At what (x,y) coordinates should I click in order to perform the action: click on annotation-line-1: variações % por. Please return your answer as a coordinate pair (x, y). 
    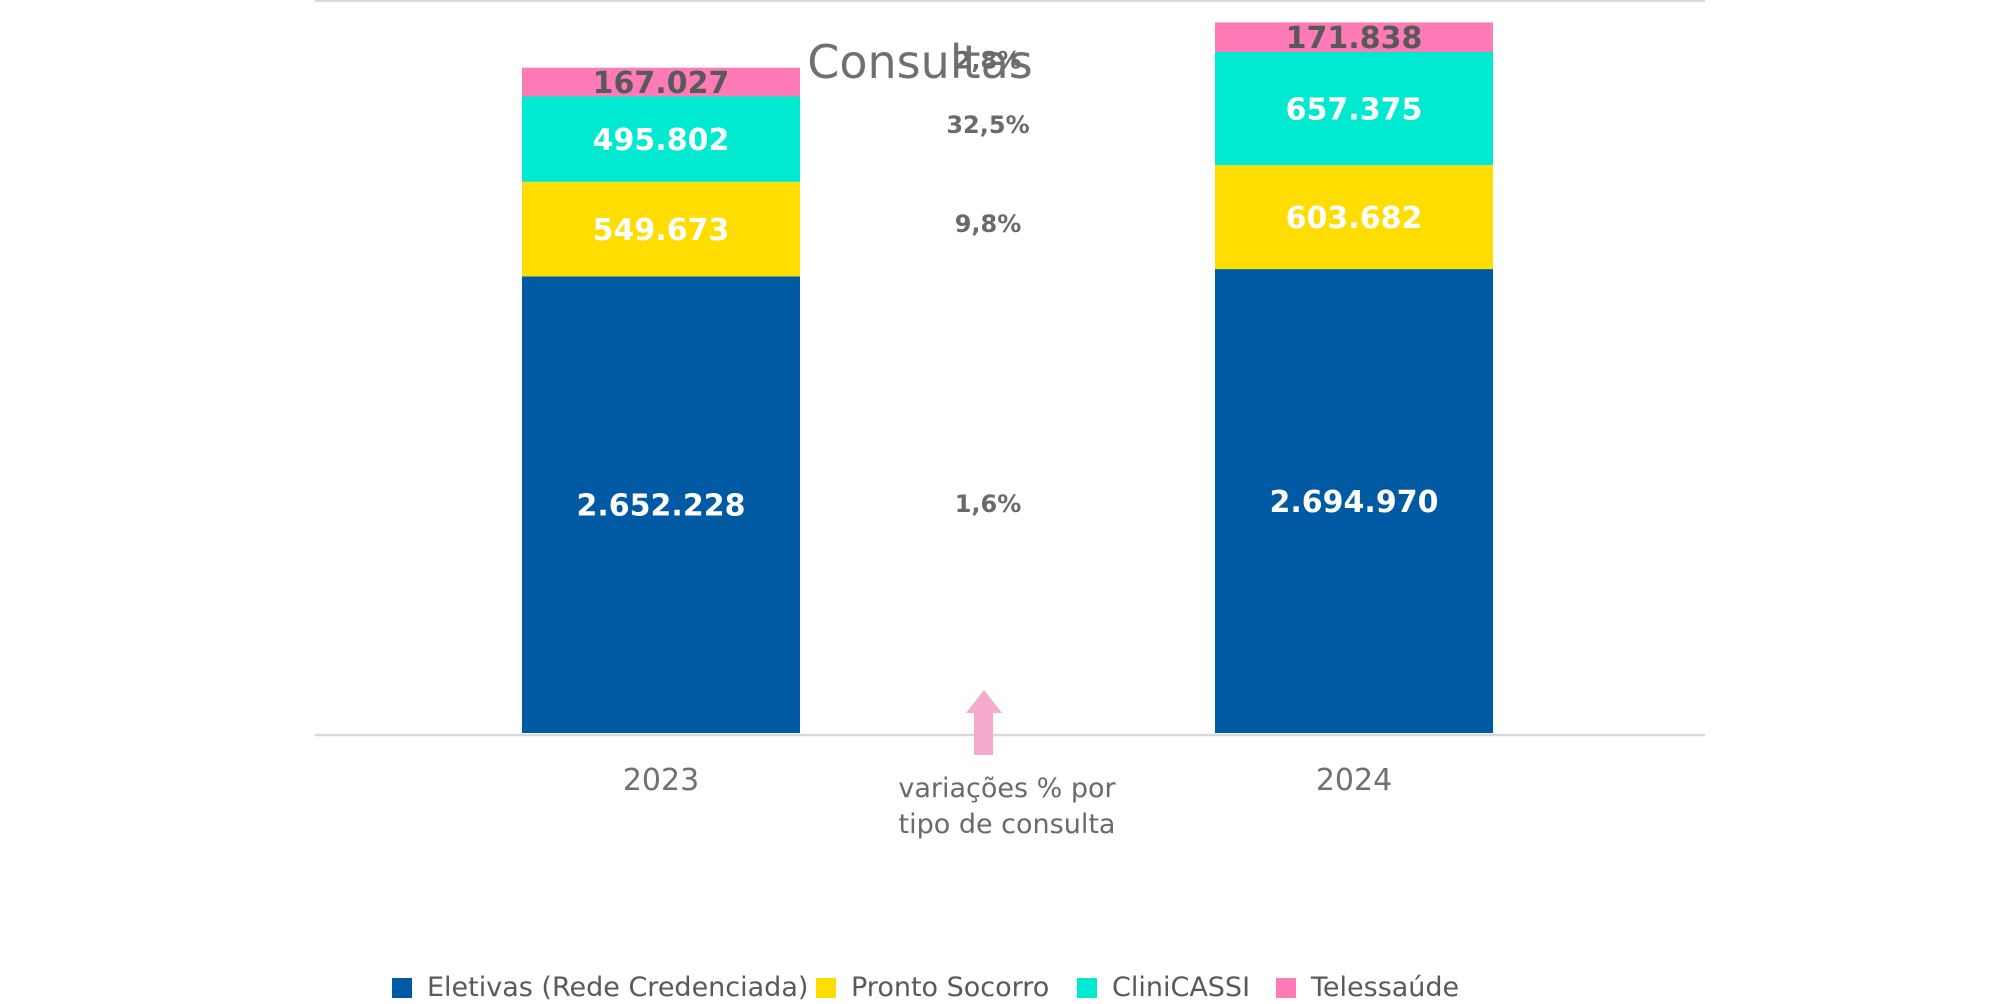
    Looking at the image, I should click on (1007, 788).